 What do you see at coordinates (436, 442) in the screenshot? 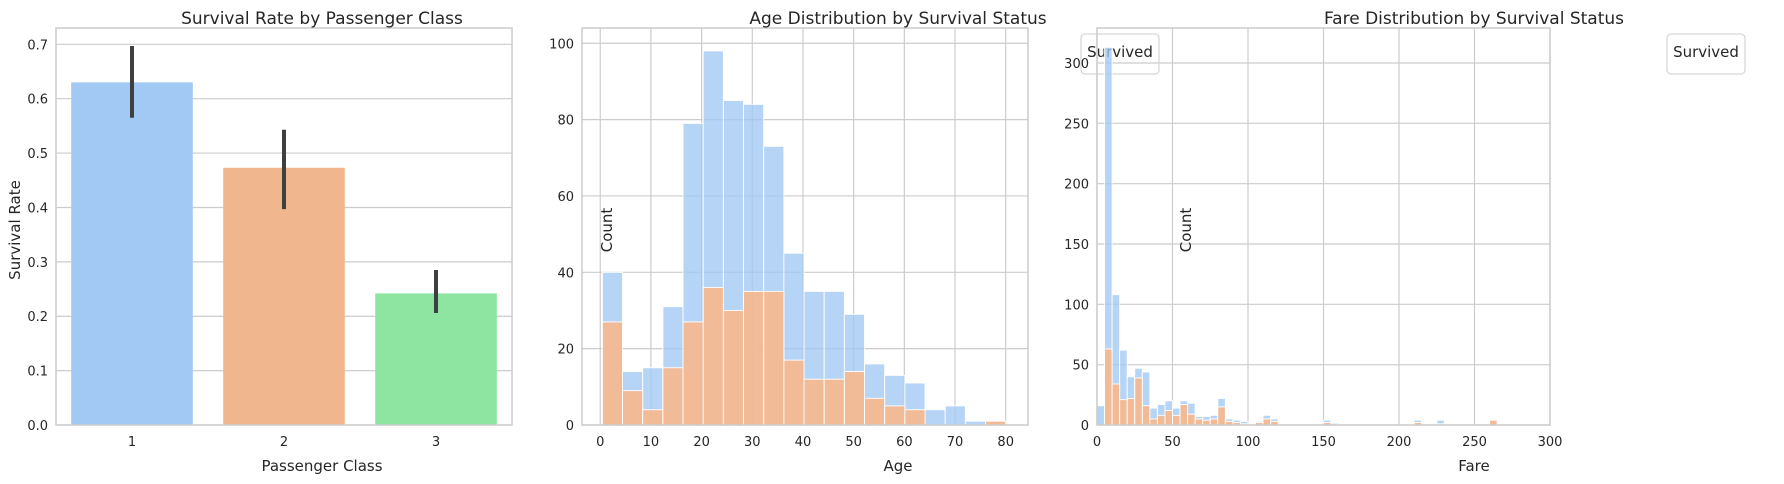
I see `x-tick-label: 3` at bounding box center [436, 442].